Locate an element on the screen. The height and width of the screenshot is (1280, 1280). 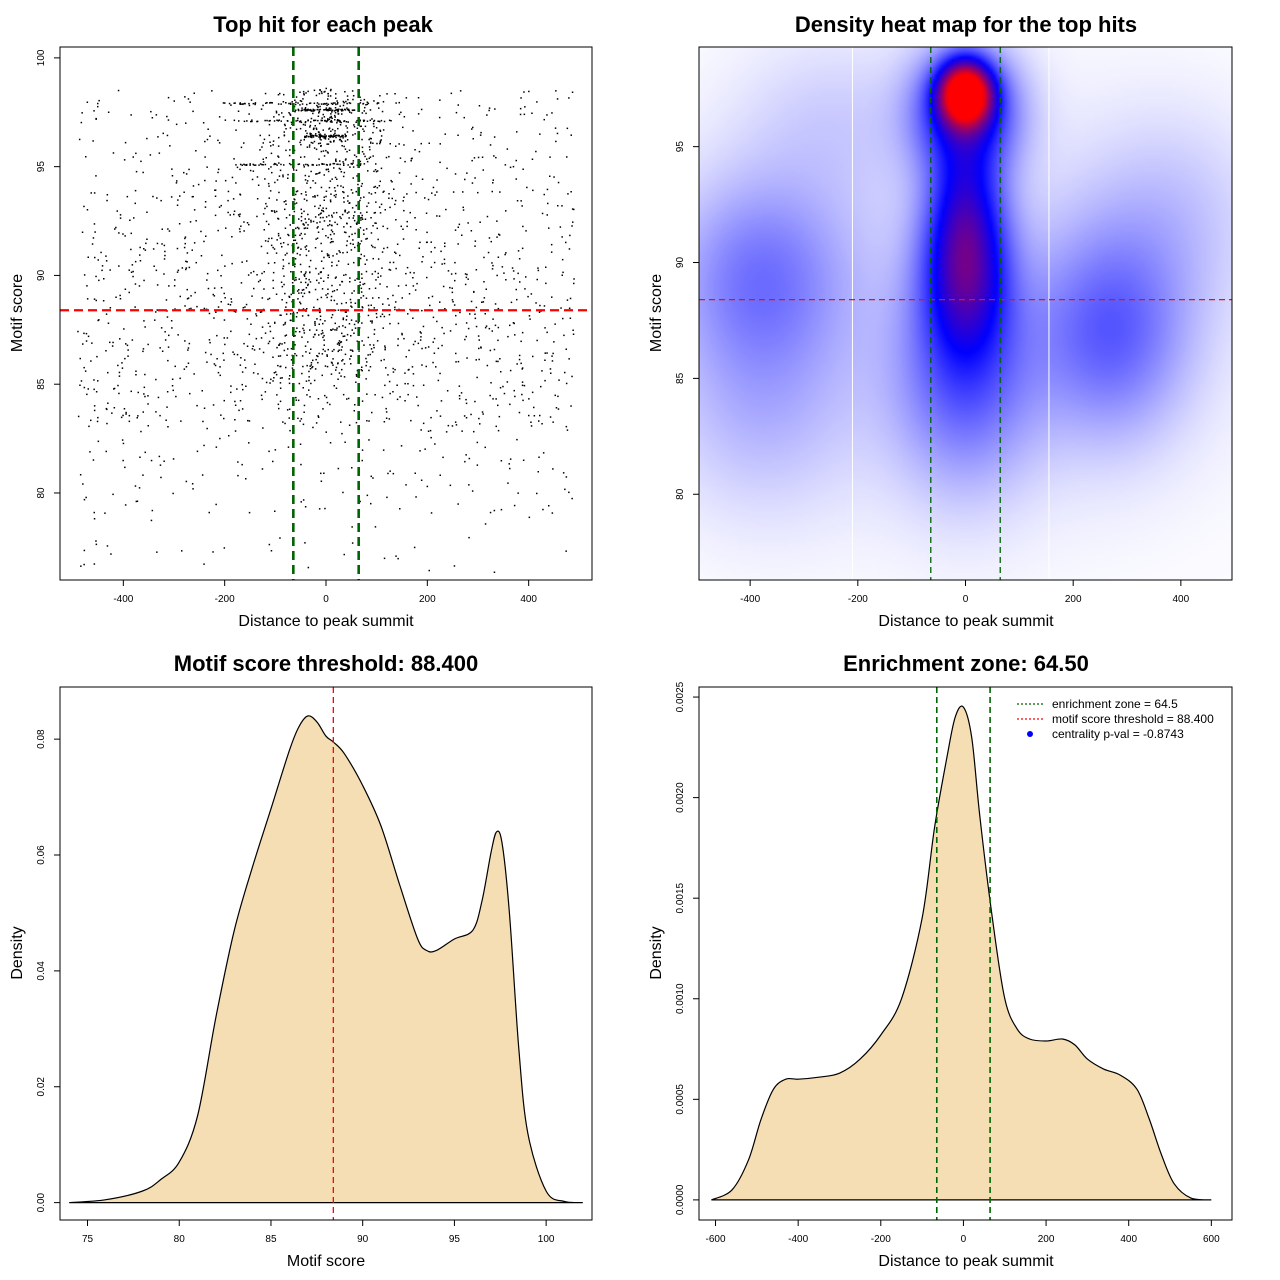
y-tick-label: 0.0005 is located at coordinates (680, 1099).